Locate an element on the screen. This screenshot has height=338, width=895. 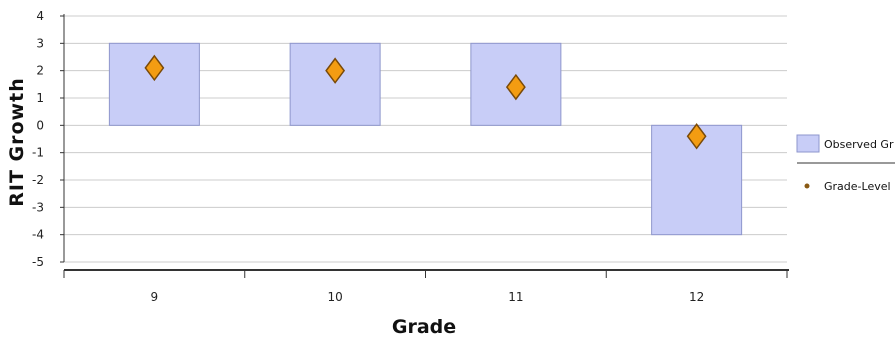
legend-observed-label: Observed Gr is located at coordinates (859, 144).